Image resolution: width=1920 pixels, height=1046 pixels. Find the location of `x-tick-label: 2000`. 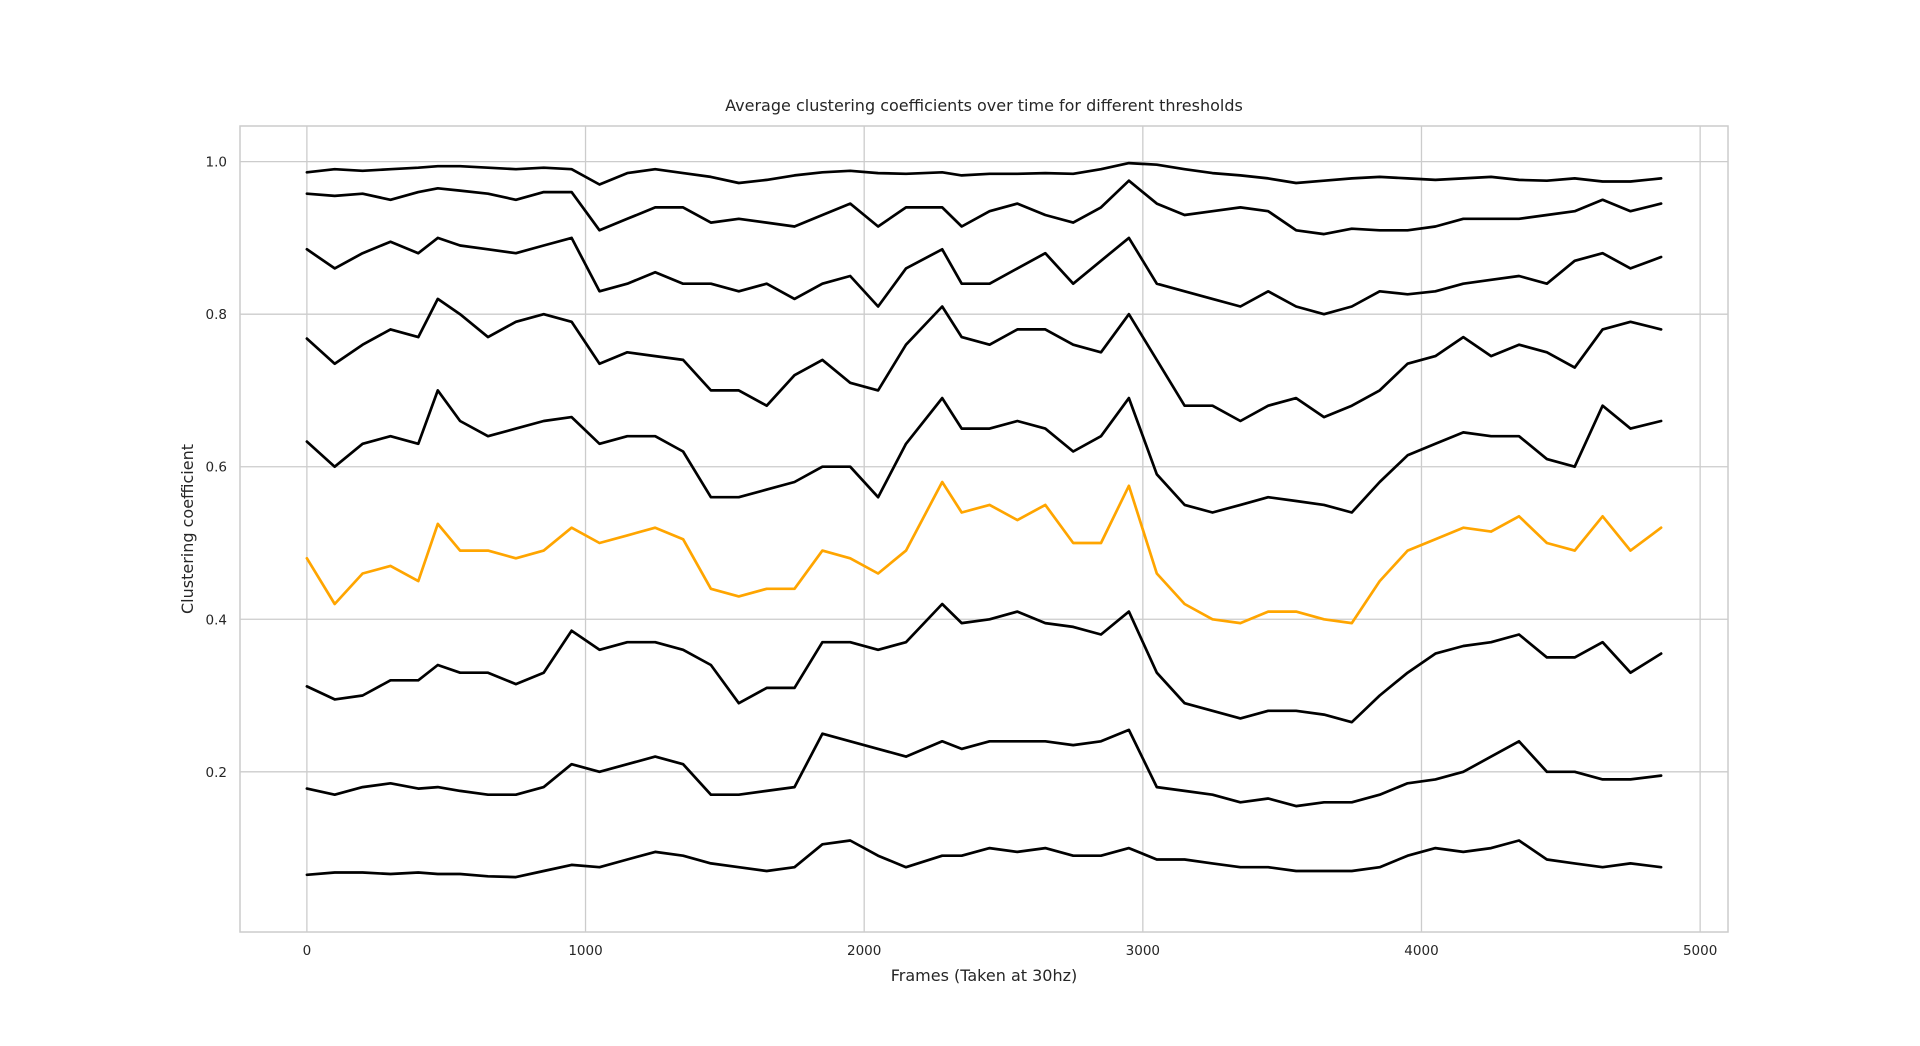

x-tick-label: 2000 is located at coordinates (864, 951).